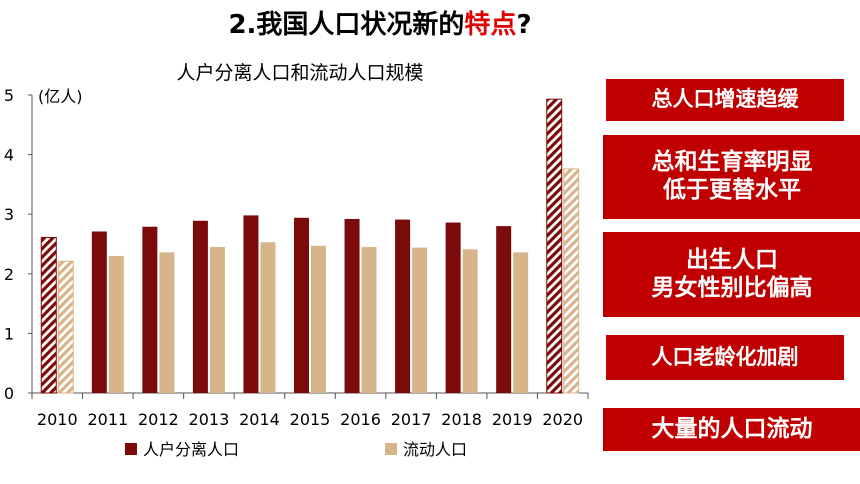  I want to click on bar-floating-2010, so click(65, 327).